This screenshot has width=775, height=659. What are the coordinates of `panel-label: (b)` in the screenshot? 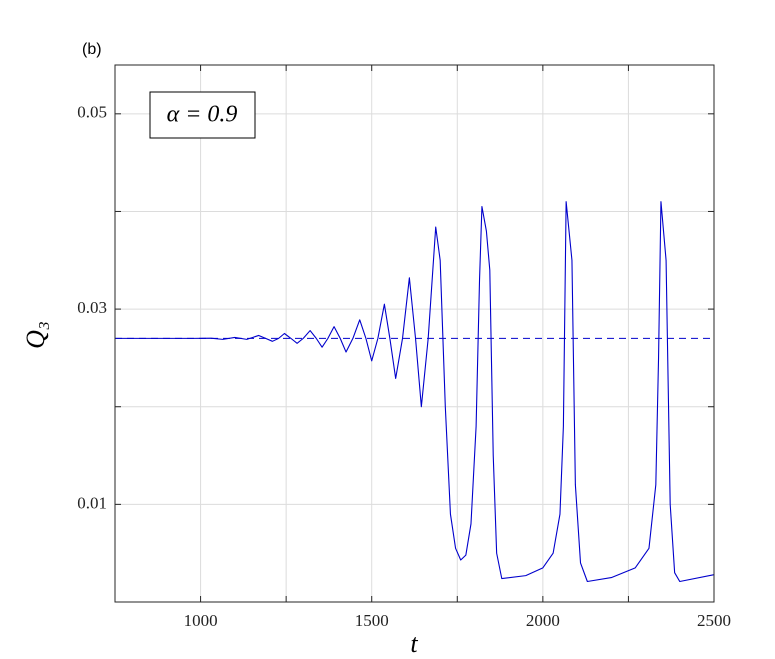 It's located at (92, 49).